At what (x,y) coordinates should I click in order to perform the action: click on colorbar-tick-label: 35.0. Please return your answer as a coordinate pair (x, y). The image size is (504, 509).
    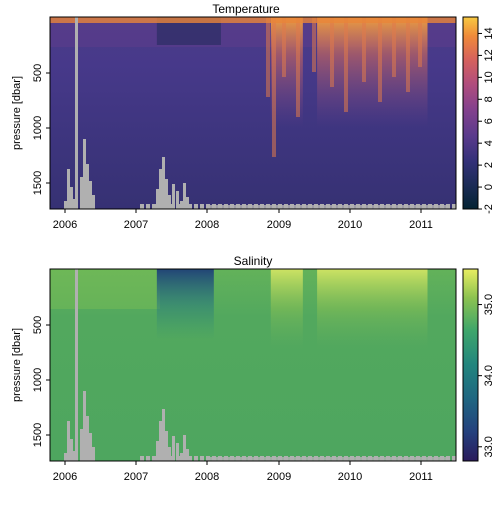
    Looking at the image, I should click on (489, 304).